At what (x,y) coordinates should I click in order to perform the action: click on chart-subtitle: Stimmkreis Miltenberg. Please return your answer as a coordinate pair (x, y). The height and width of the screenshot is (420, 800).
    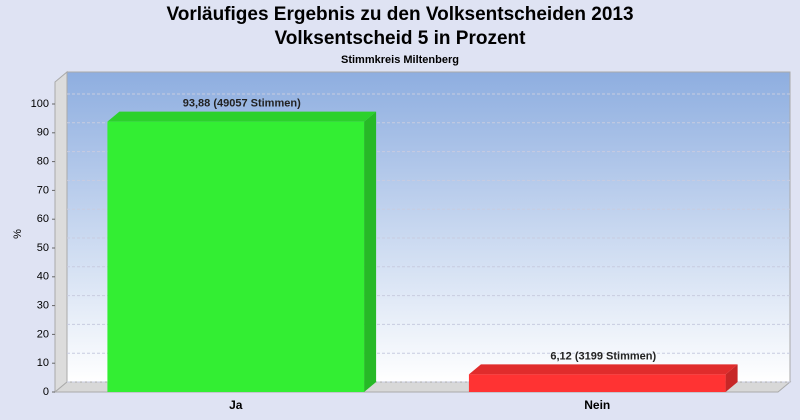
    Looking at the image, I should click on (400, 60).